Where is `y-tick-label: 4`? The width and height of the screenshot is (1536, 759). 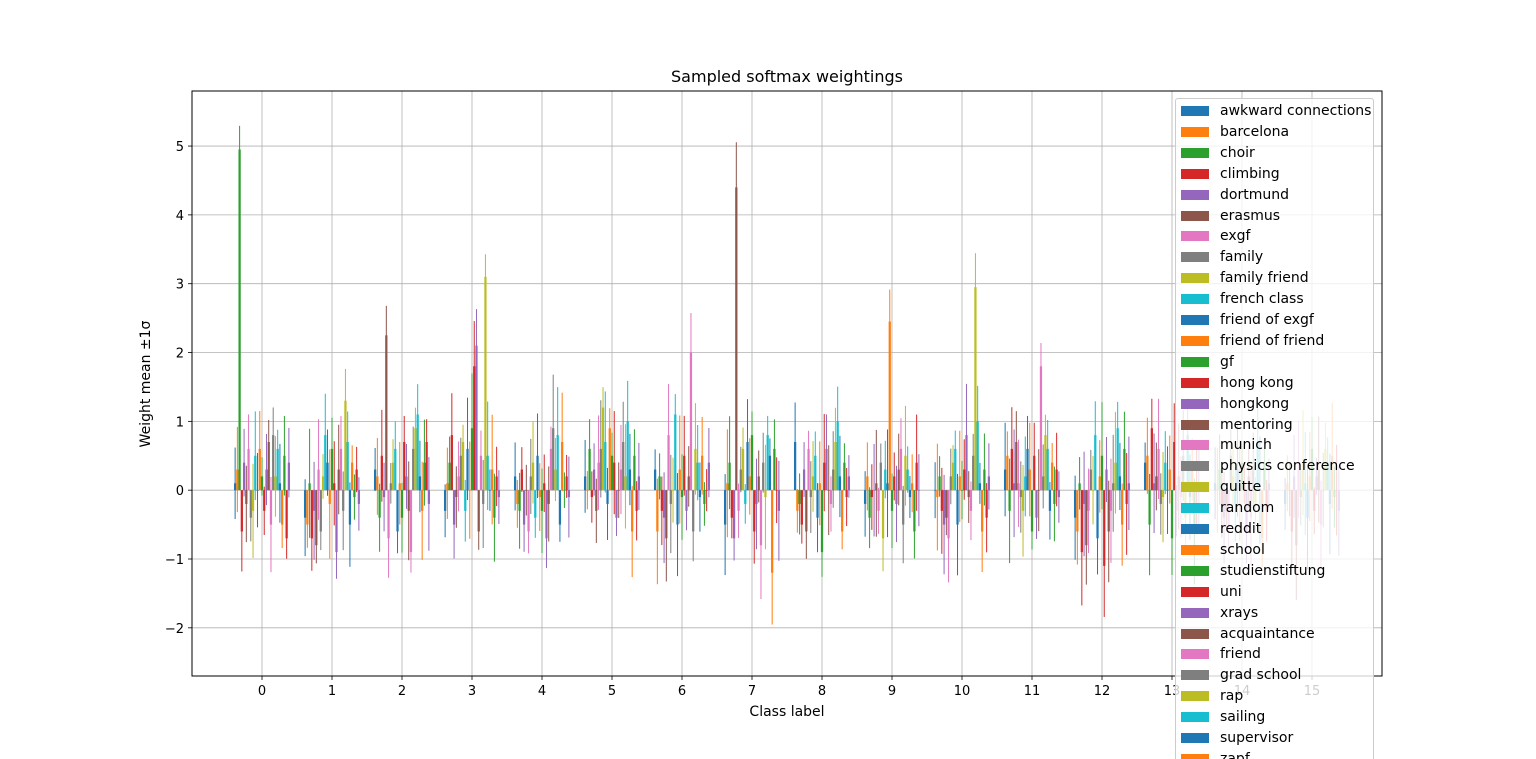
y-tick-label: 4 is located at coordinates (180, 216).